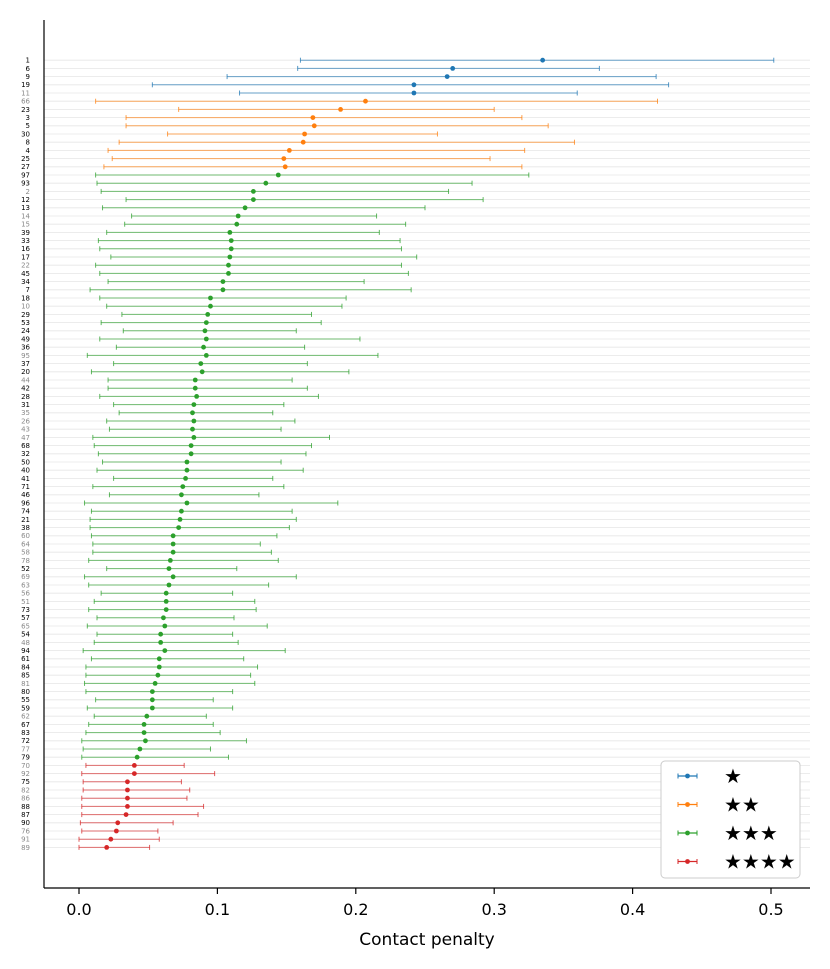 Image resolution: width=830 pixels, height=969 pixels. Describe the element at coordinates (25, 405) in the screenshot. I see `y-tick-label: 31` at that location.